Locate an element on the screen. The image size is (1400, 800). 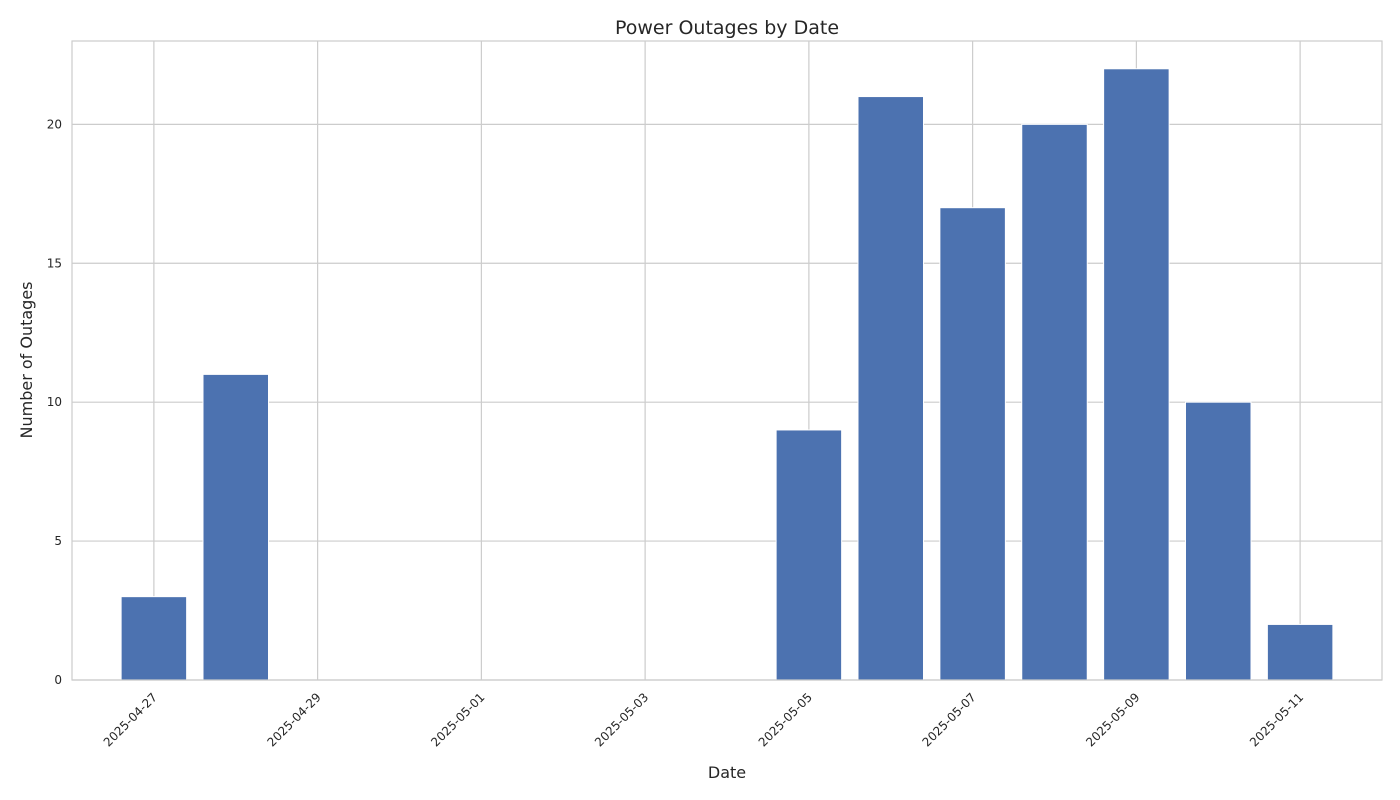
y-tick-label: 5 is located at coordinates (58, 541).